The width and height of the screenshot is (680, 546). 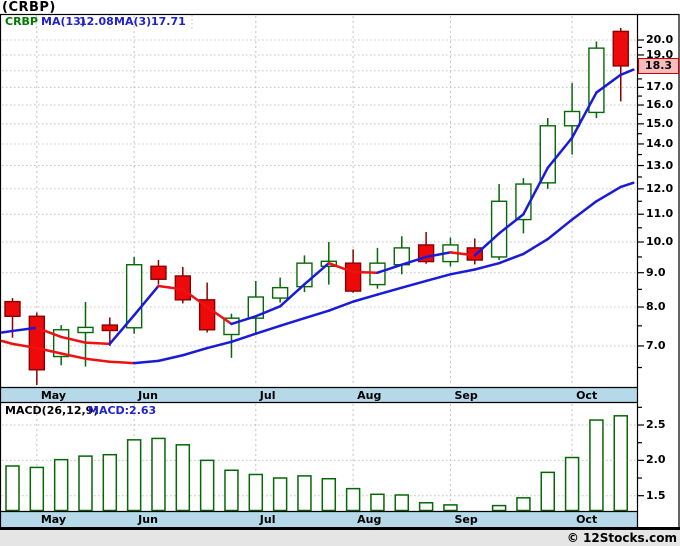 What do you see at coordinates (660, 39) in the screenshot?
I see `price-tick-label: 20.0` at bounding box center [660, 39].